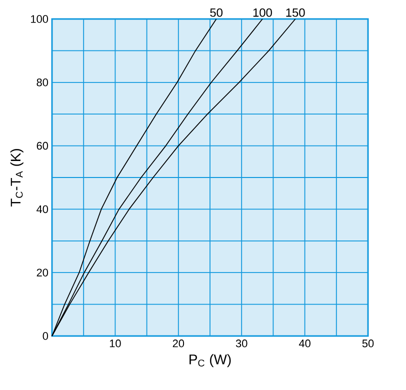 This screenshot has width=406, height=390. I want to click on x-tick-label: 50, so click(368, 344).